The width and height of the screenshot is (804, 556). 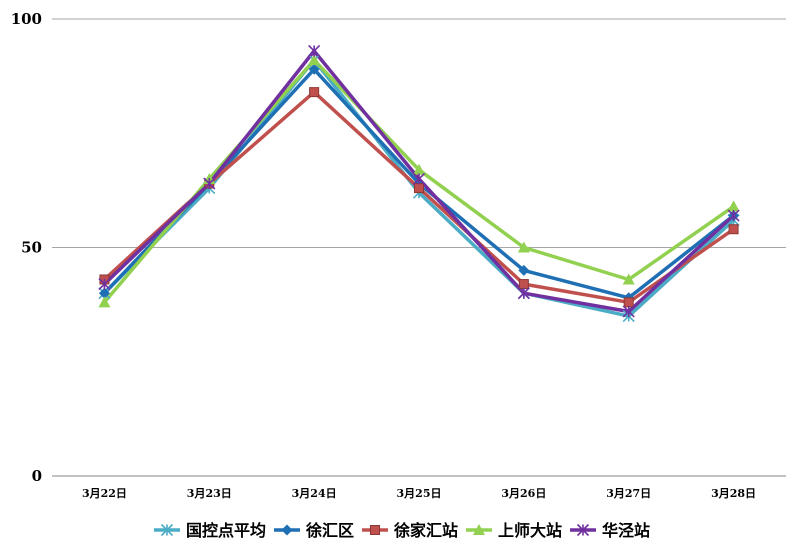 I want to click on x-tick-label: 3月27日, so click(x=628, y=493).